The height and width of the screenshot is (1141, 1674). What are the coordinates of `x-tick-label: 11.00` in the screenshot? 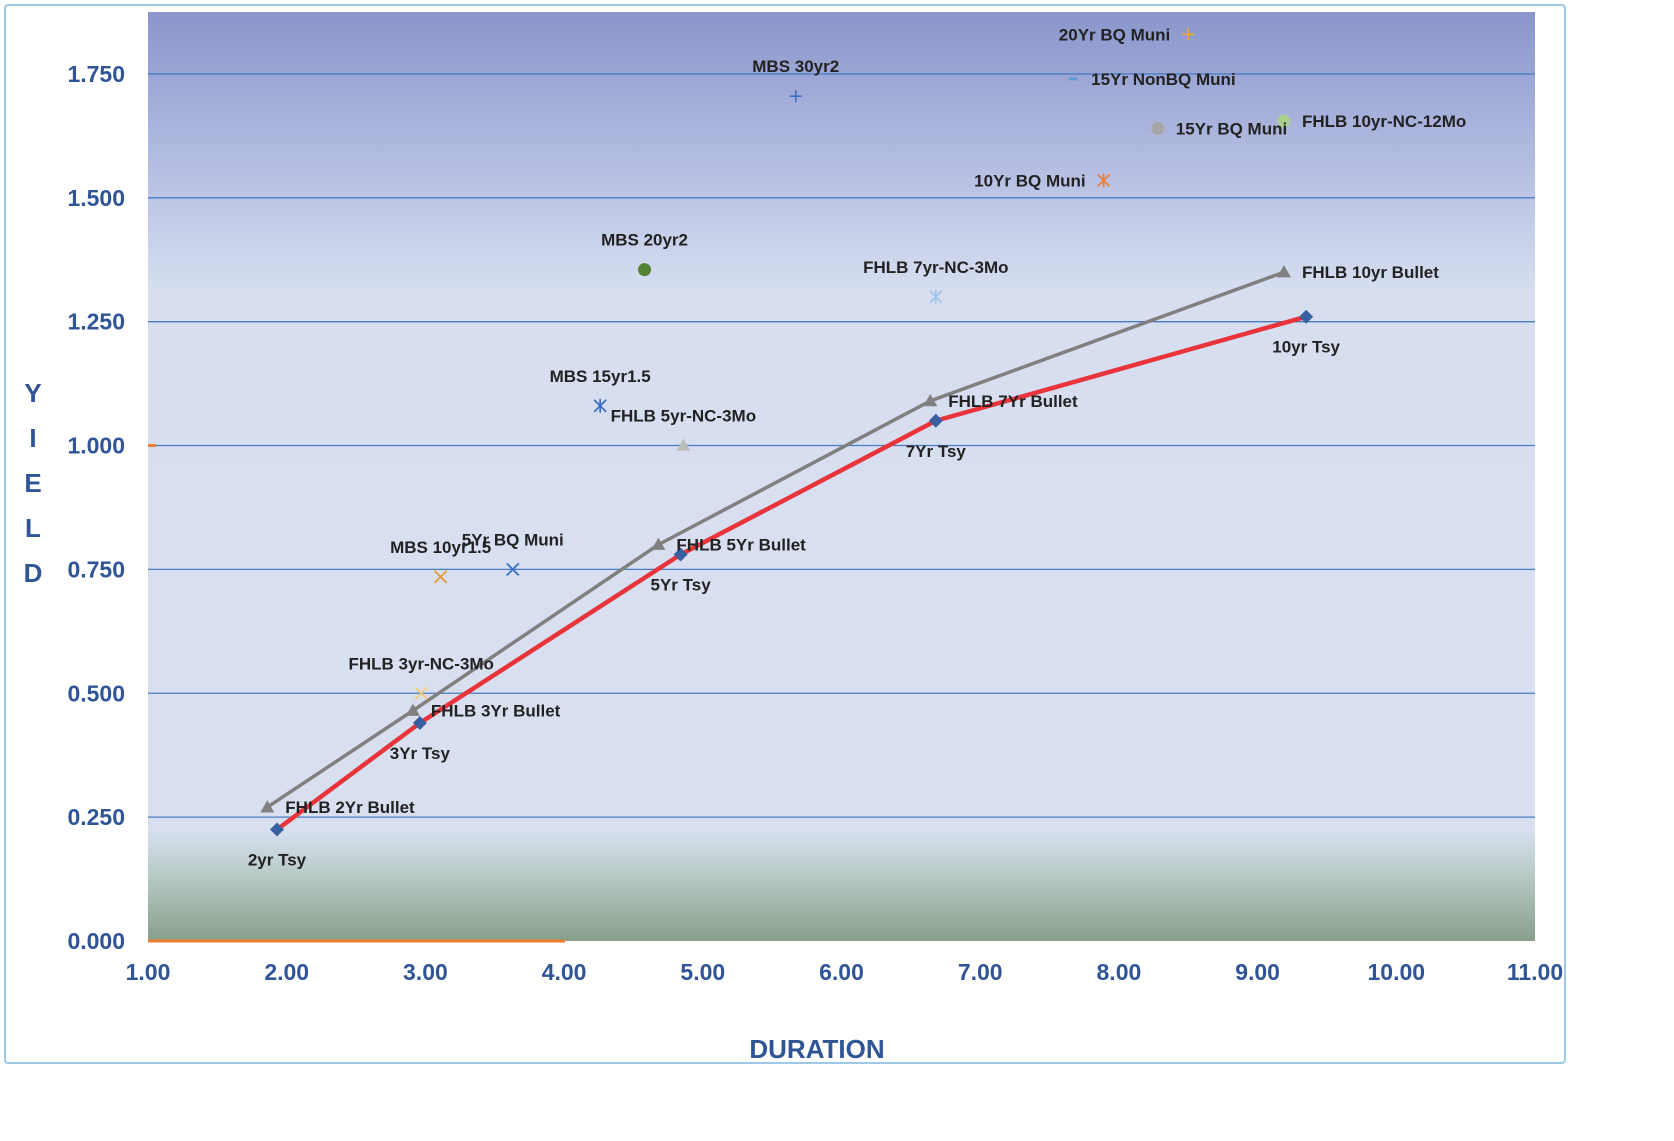 It's located at (1535, 972).